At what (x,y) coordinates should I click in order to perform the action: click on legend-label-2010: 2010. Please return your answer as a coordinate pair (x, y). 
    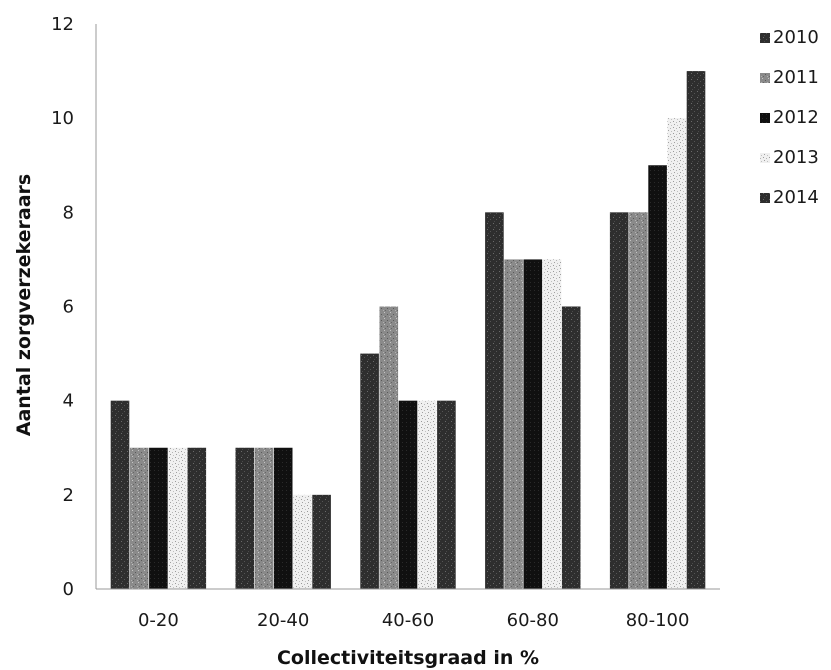
    Looking at the image, I should click on (796, 37).